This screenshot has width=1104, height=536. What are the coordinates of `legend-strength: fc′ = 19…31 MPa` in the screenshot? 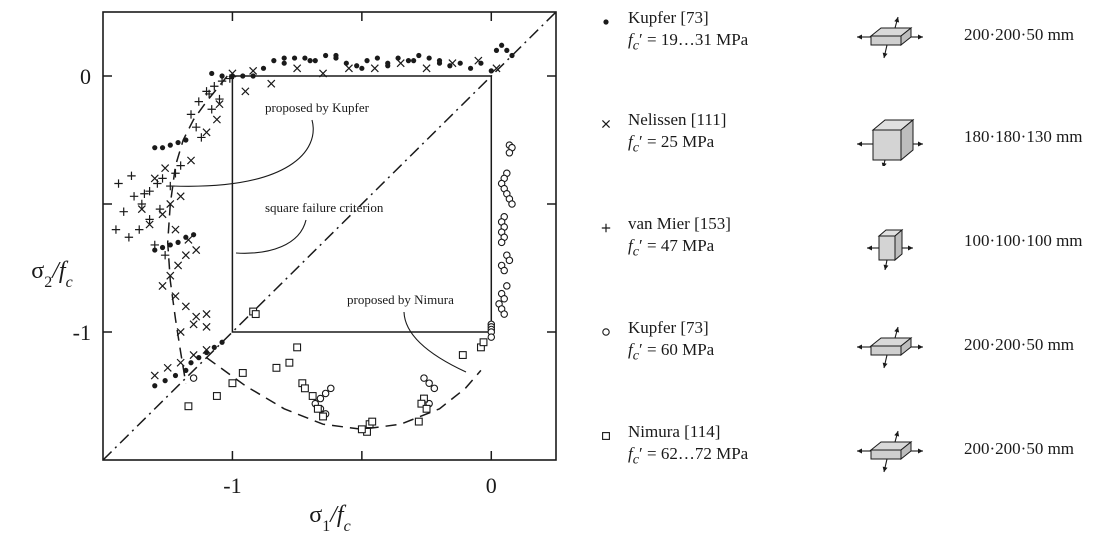 It's located at (688, 42).